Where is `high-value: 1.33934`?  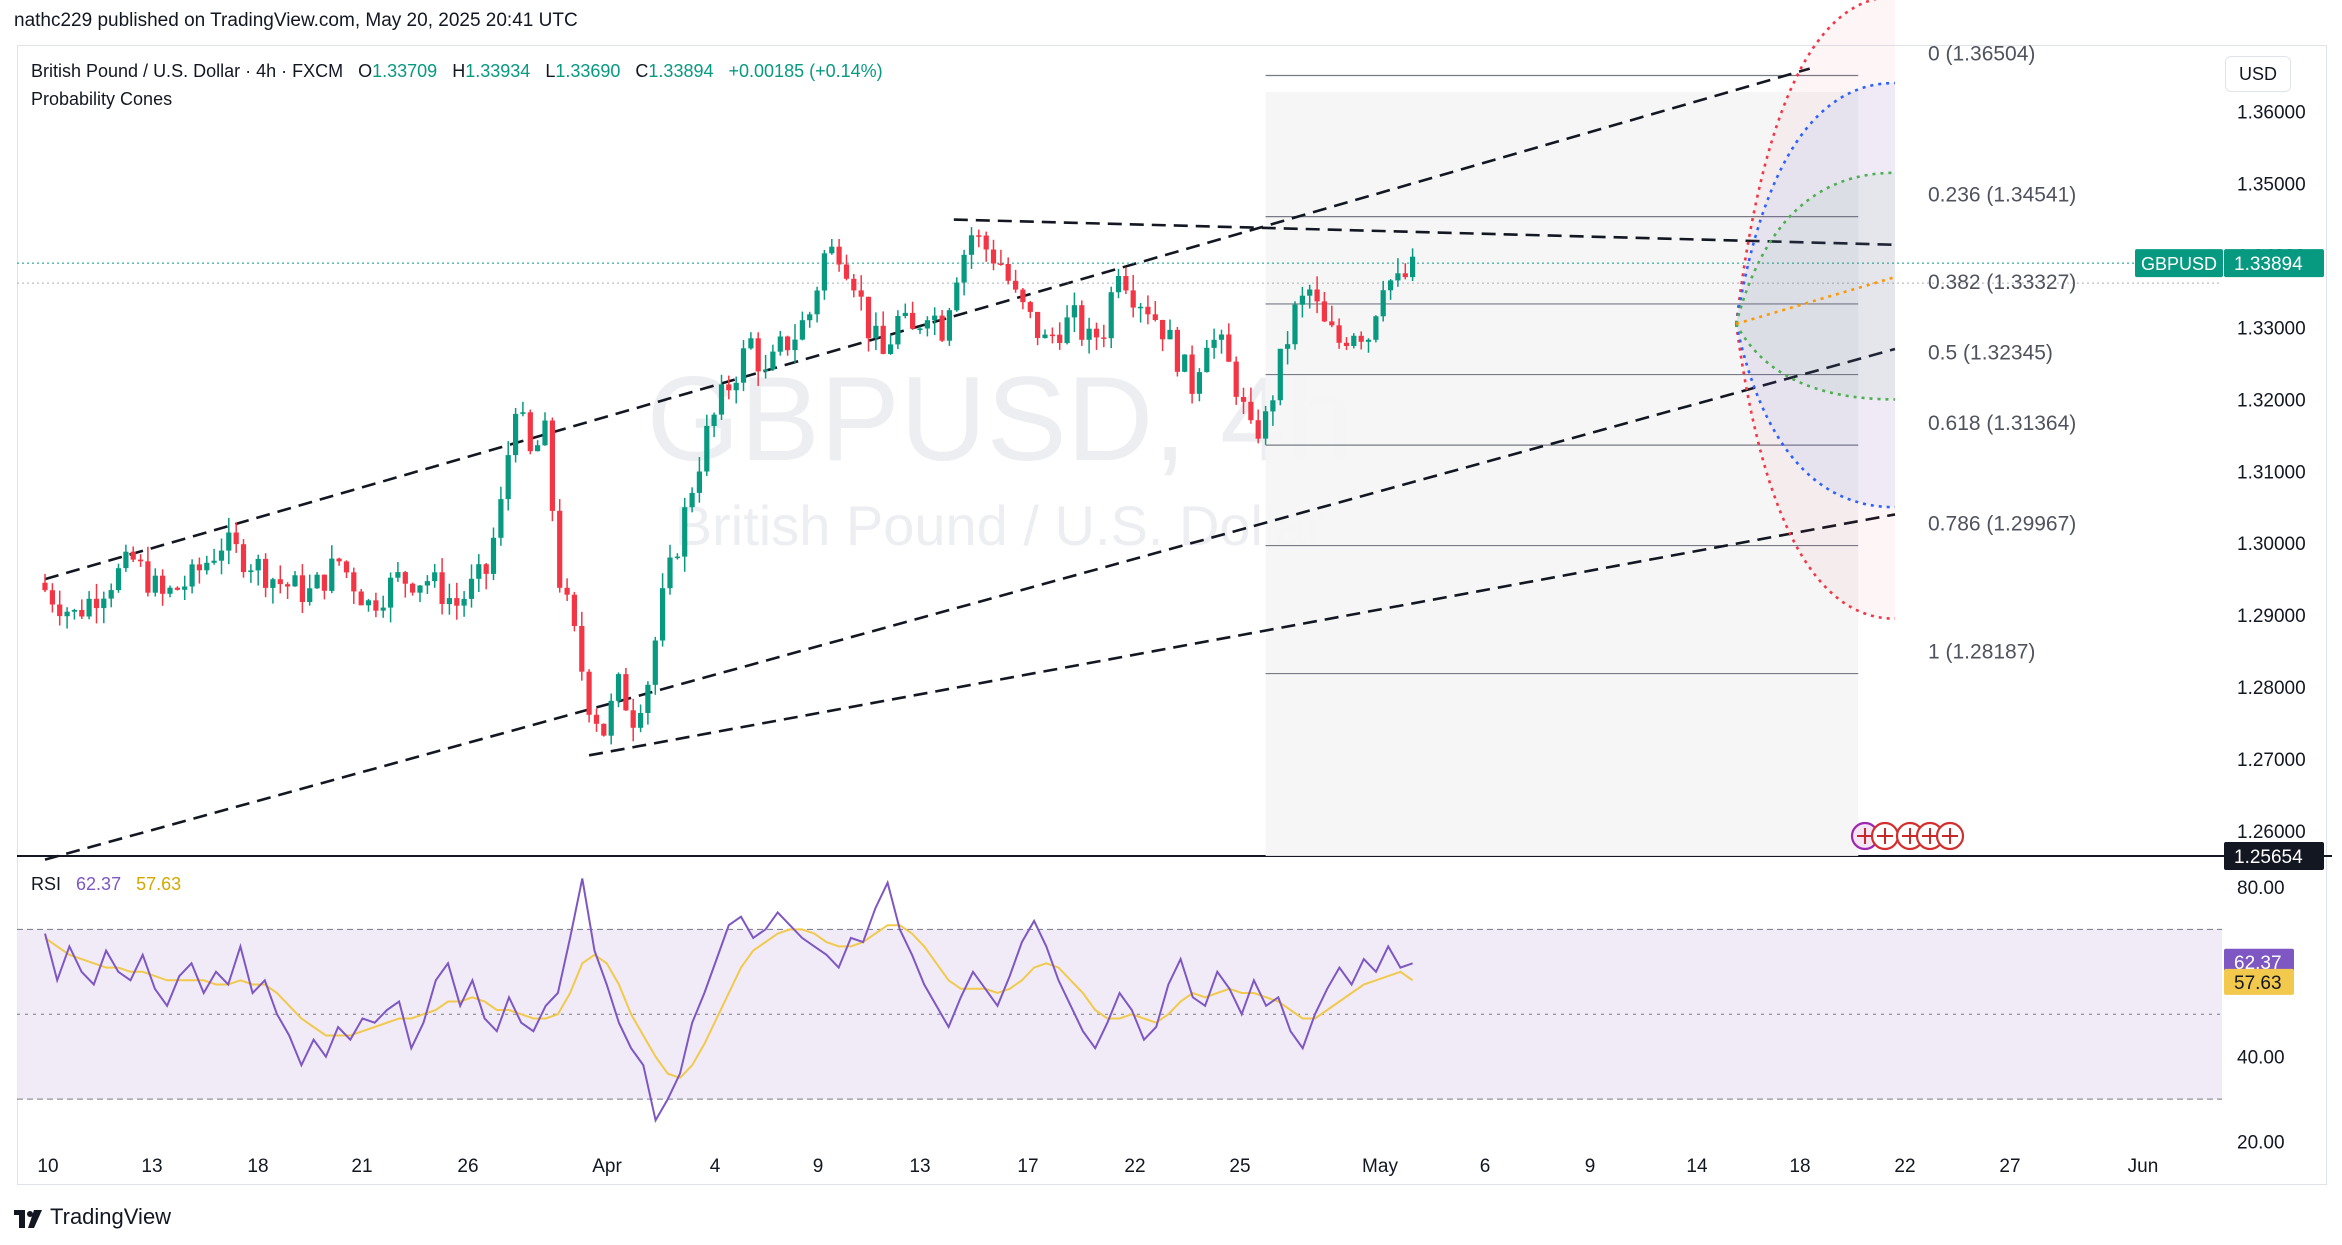 high-value: 1.33934 is located at coordinates (498, 71).